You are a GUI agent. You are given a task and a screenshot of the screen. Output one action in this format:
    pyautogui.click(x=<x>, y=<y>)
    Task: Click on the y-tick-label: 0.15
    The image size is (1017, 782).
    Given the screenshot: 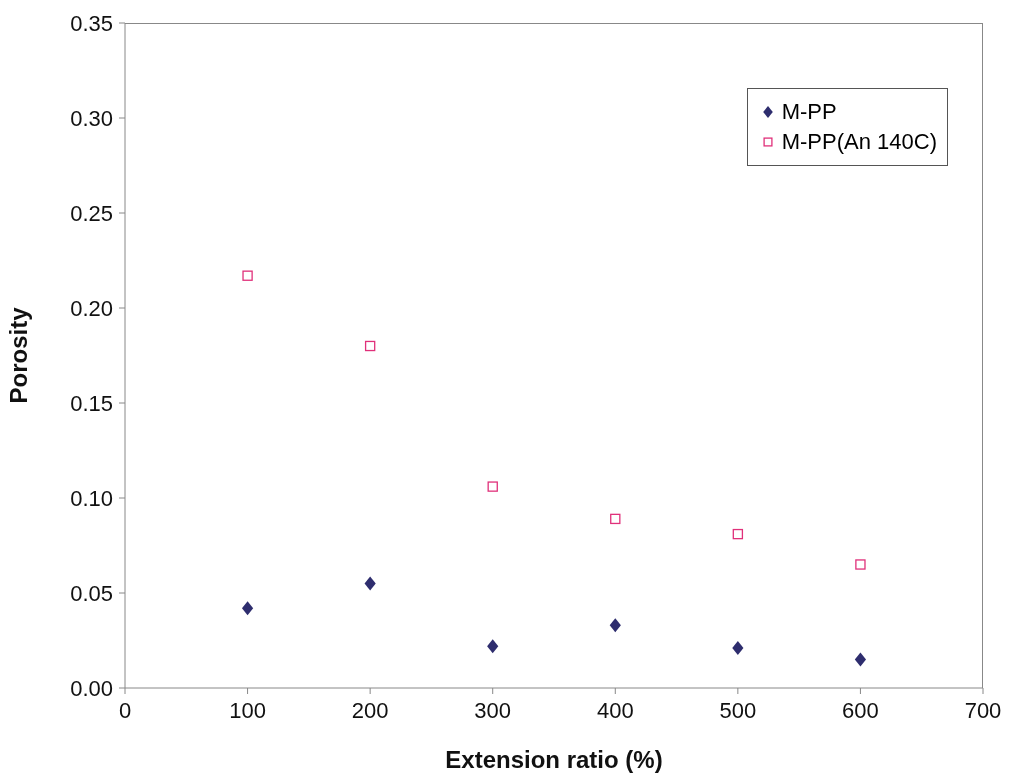 What is the action you would take?
    pyautogui.click(x=91, y=403)
    